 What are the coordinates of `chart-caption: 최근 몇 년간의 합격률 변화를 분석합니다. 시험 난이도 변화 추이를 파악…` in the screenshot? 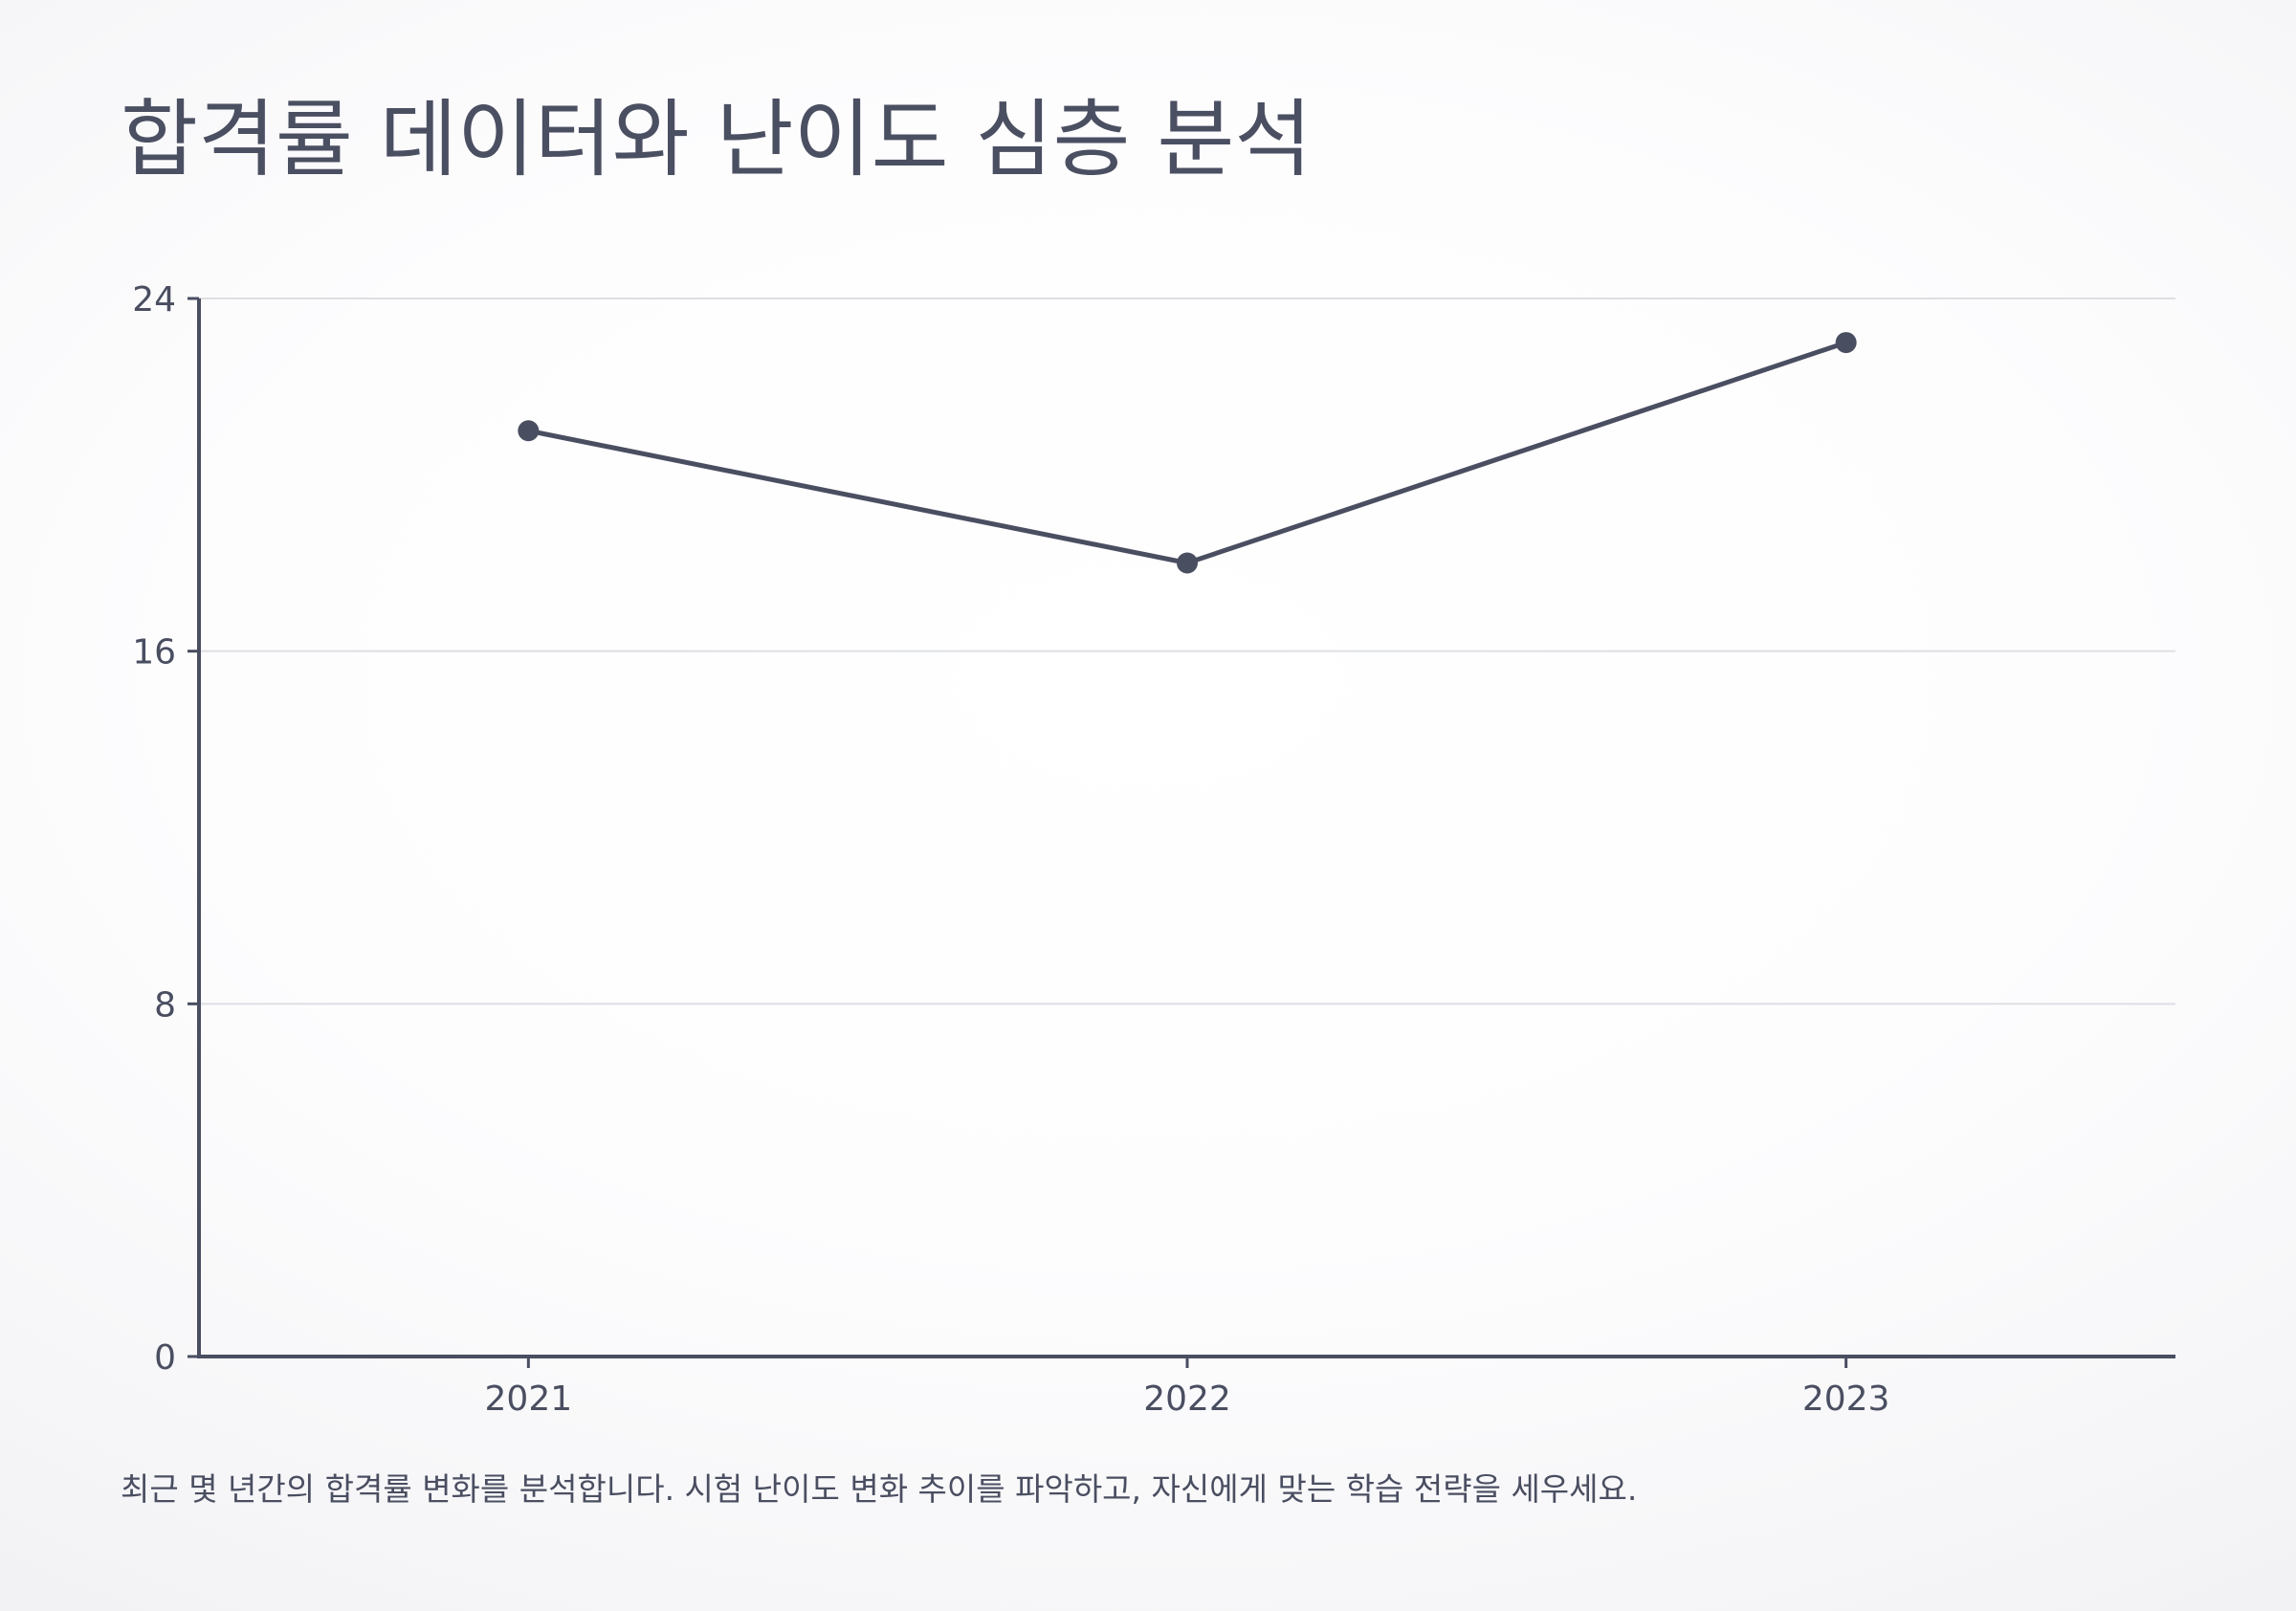 It's located at (879, 1489).